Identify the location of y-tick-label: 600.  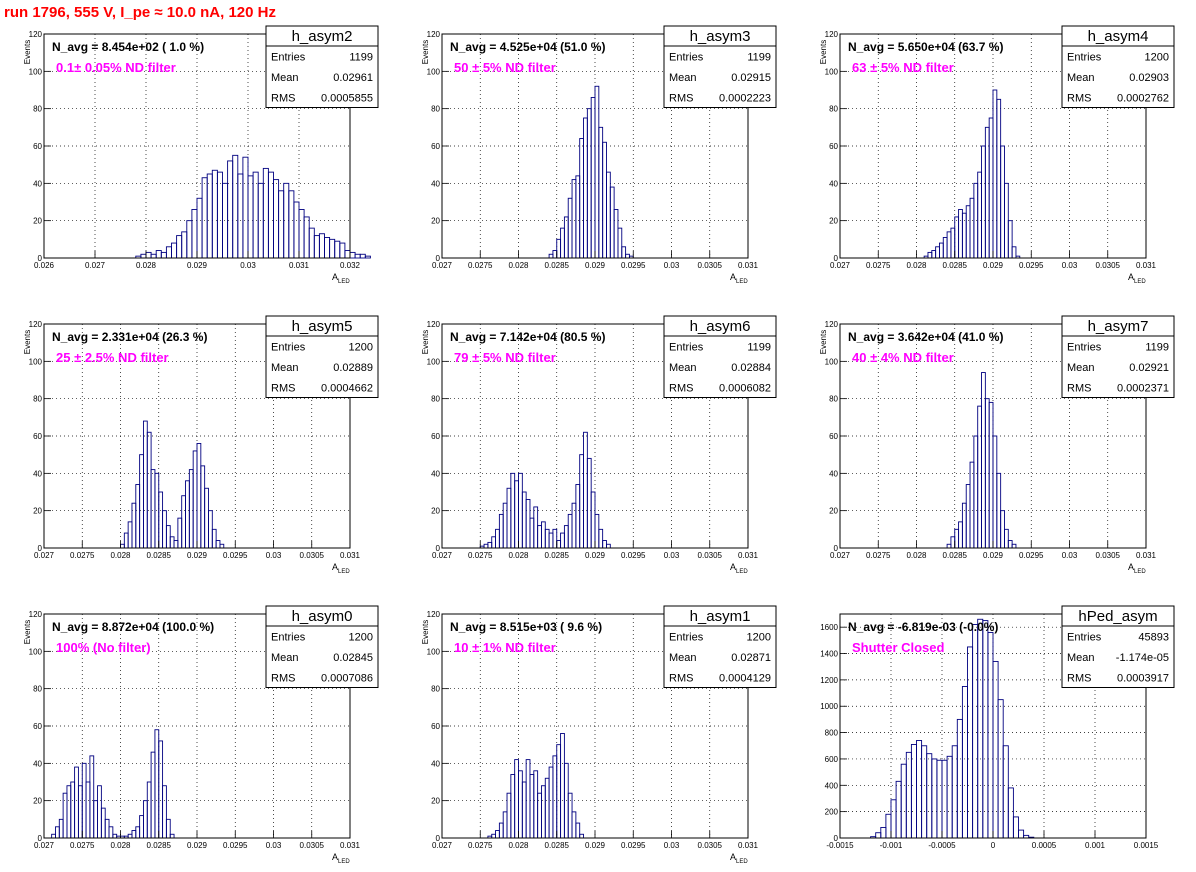
(832, 759).